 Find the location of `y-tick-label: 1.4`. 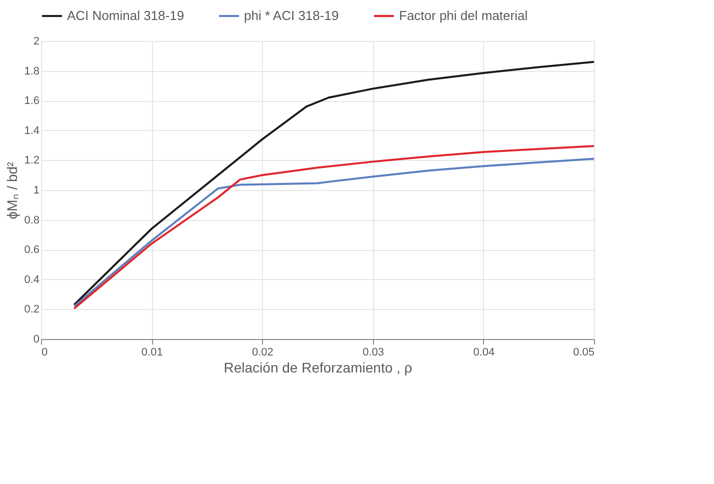

y-tick-label: 1.4 is located at coordinates (32, 130).